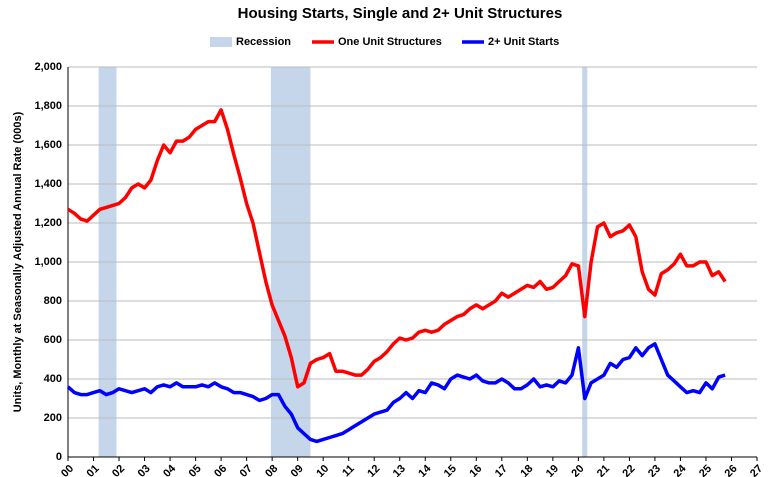 This screenshot has height=477, width=768. I want to click on x-tick-label: 07, so click(246, 470).